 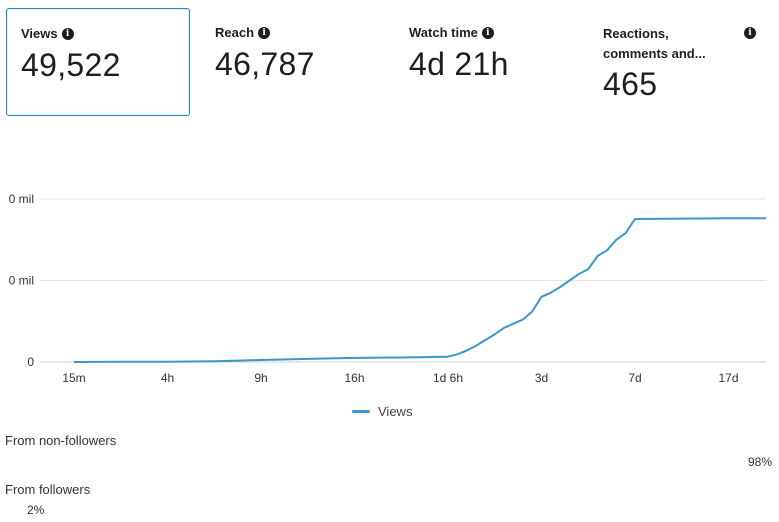 I want to click on x-tick-label: 1d 6h, so click(x=448, y=378).